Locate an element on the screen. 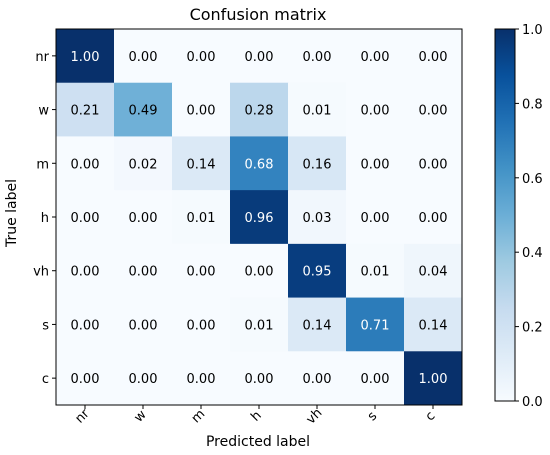 The image size is (550, 455). cell-value-6-5: 0.00 is located at coordinates (375, 379).